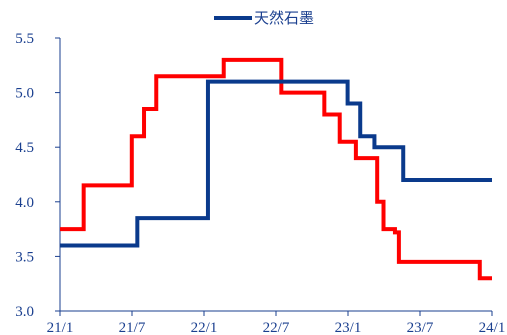 This screenshot has height=335, width=507. I want to click on legend: 天然石墨, so click(264, 18).